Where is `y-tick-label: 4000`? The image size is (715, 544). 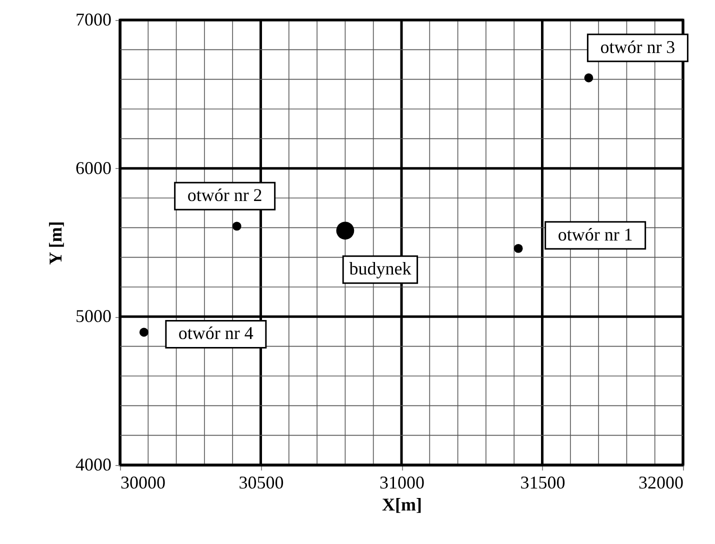
y-tick-label: 4000 is located at coordinates (94, 464).